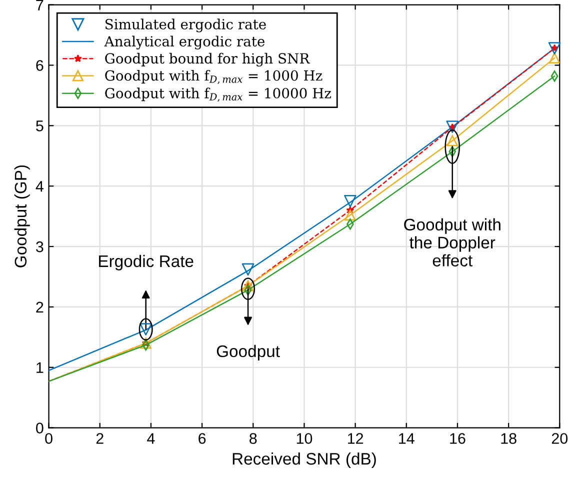 This screenshot has height=478, width=574. What do you see at coordinates (508, 438) in the screenshot?
I see `x-tick-label: 18` at bounding box center [508, 438].